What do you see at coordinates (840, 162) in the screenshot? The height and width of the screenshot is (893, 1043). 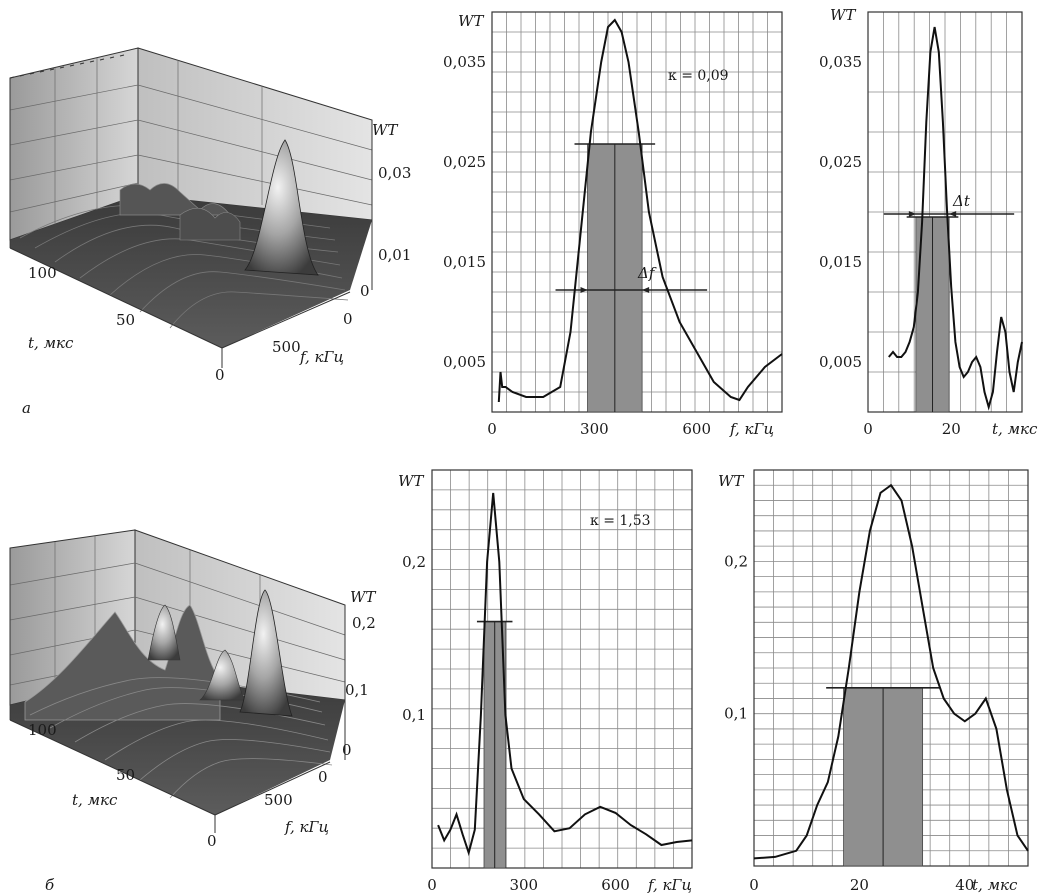 I see `a-time-y-tick-label: 0,025` at bounding box center [840, 162].